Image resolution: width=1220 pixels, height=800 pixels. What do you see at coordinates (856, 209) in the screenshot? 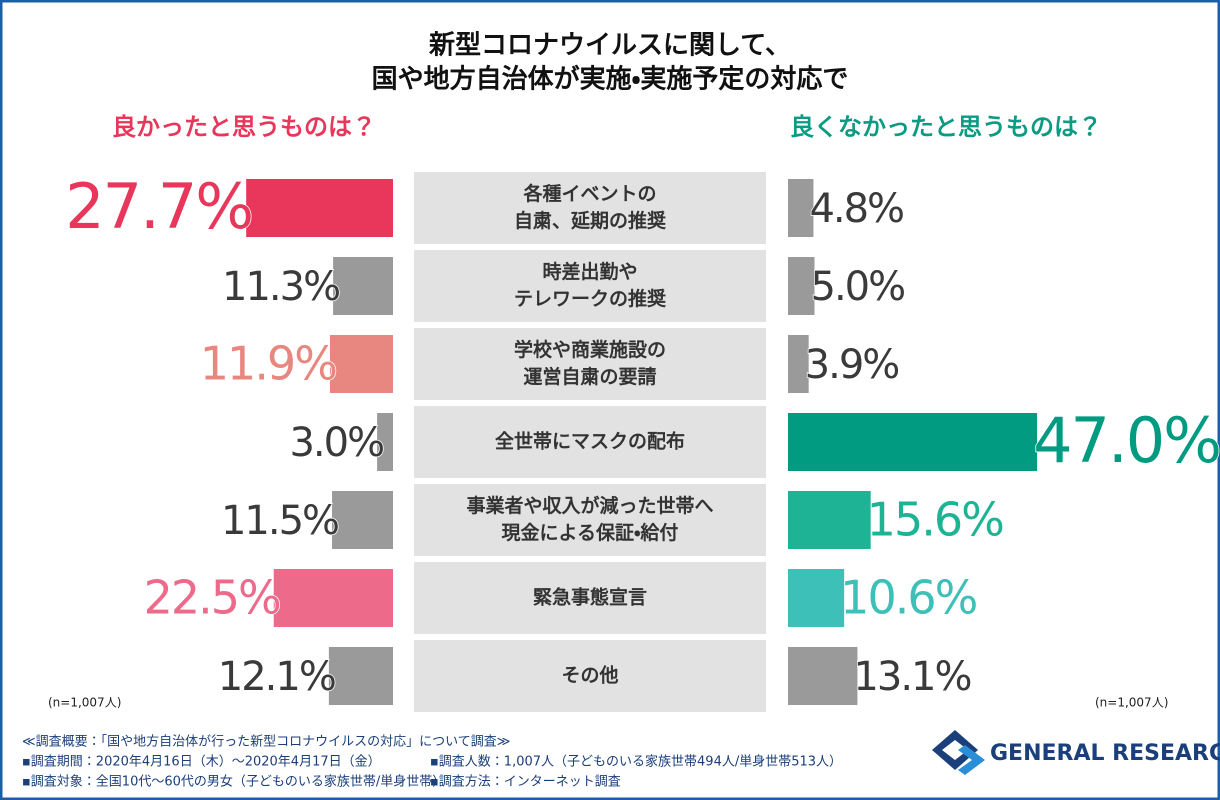
I see `value-label: 4.8%` at bounding box center [856, 209].